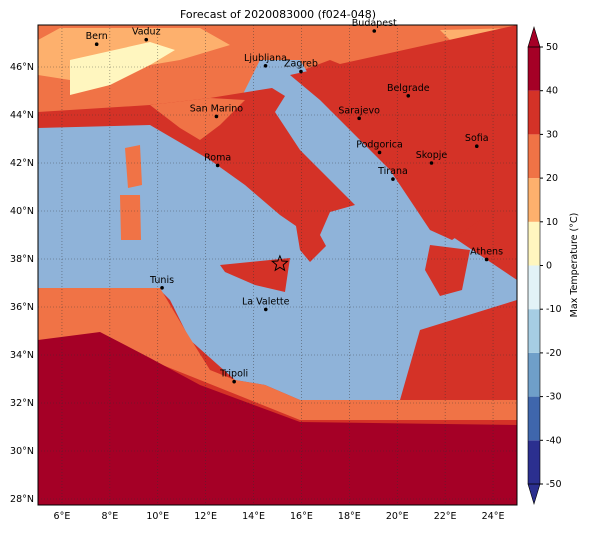  What do you see at coordinates (301, 516) in the screenshot?
I see `x-tick-label: 16°E` at bounding box center [301, 516].